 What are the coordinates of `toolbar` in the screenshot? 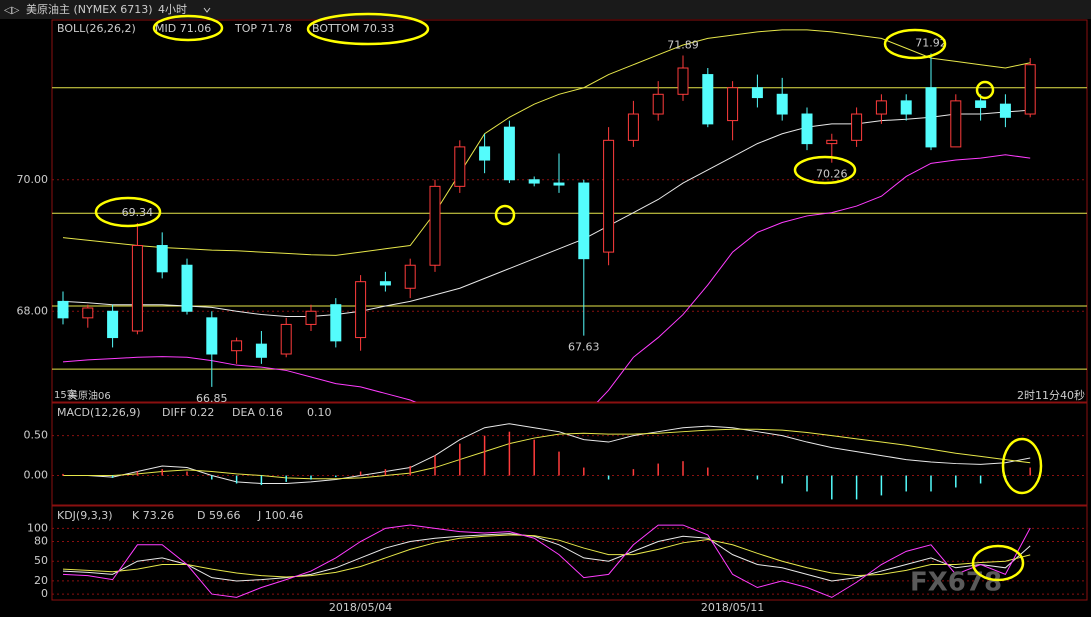 It's located at (545, 9).